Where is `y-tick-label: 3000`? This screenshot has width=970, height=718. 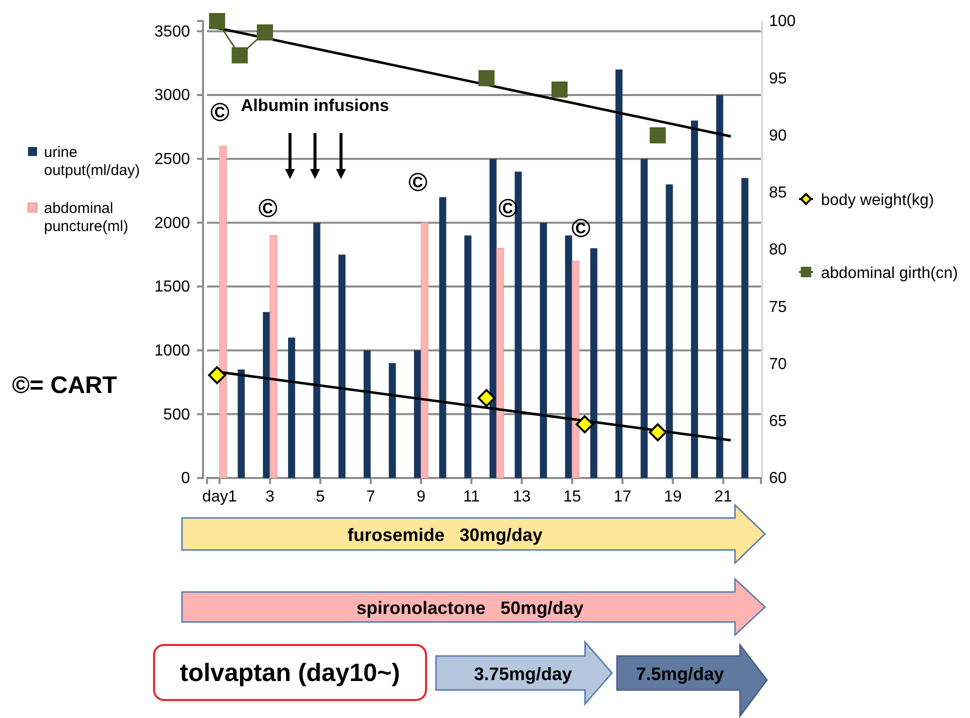 y-tick-label: 3000 is located at coordinates (172, 95).